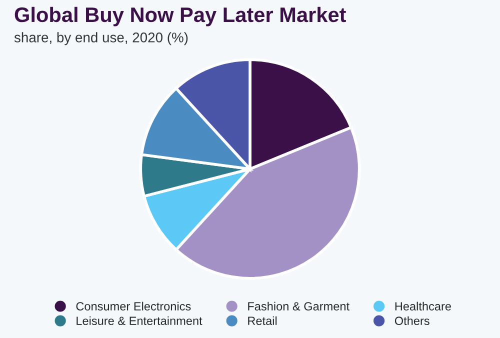 Image resolution: width=500 pixels, height=338 pixels. I want to click on legend-label: Fashion & Garment, so click(299, 306).